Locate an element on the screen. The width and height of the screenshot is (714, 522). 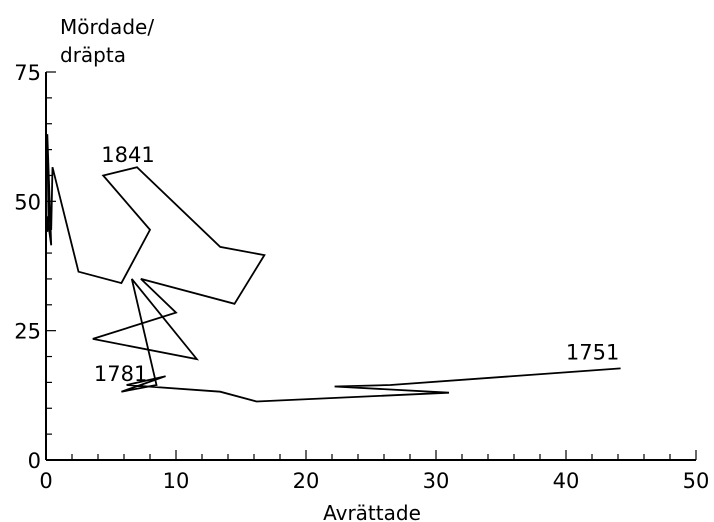
y-axis-ticks: 0 25 50 75 is located at coordinates (35, 267).